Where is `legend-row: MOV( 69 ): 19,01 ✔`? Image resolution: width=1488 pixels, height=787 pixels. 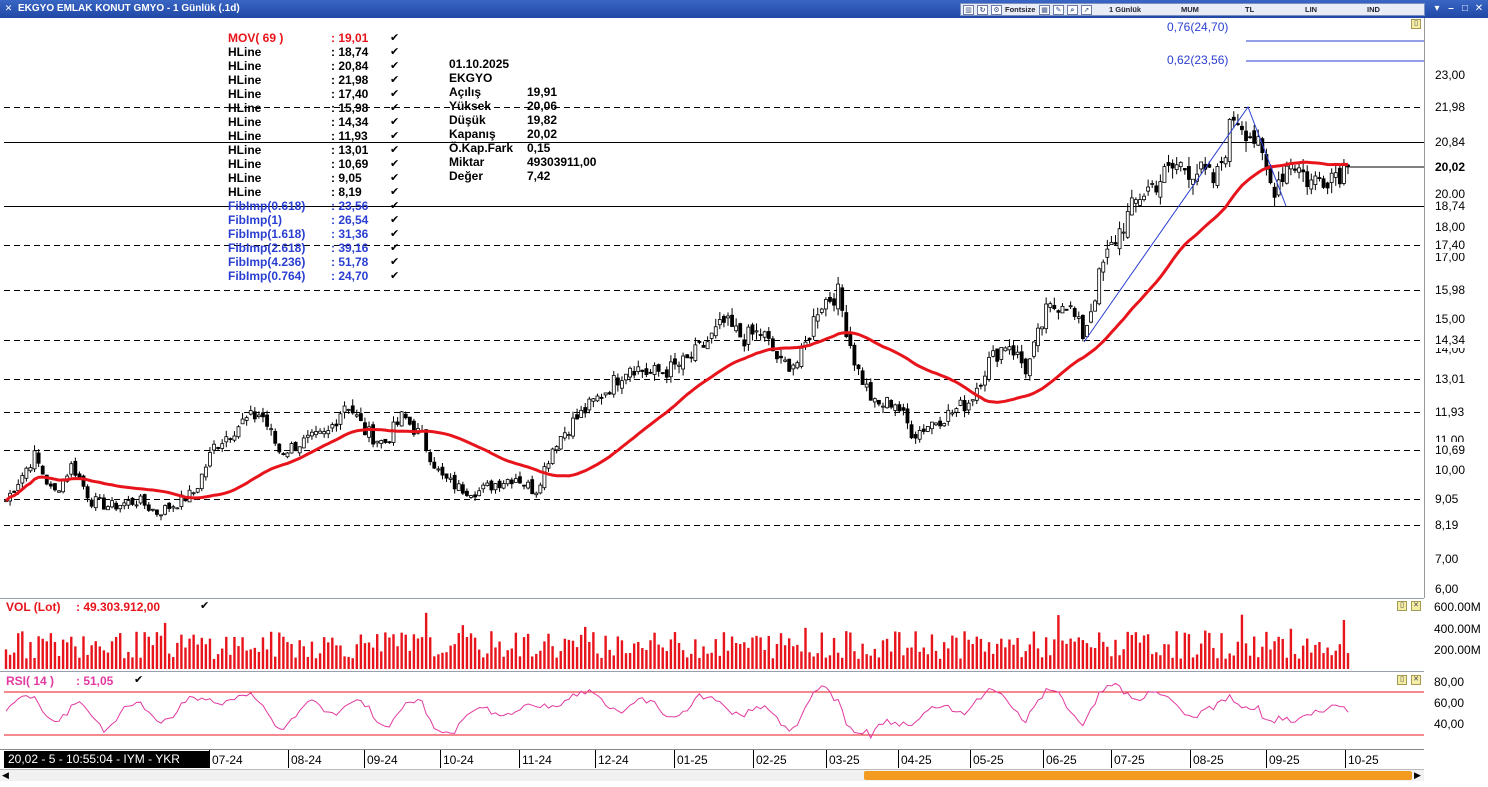 legend-row: MOV( 69 ): 19,01 ✔ is located at coordinates (318, 38).